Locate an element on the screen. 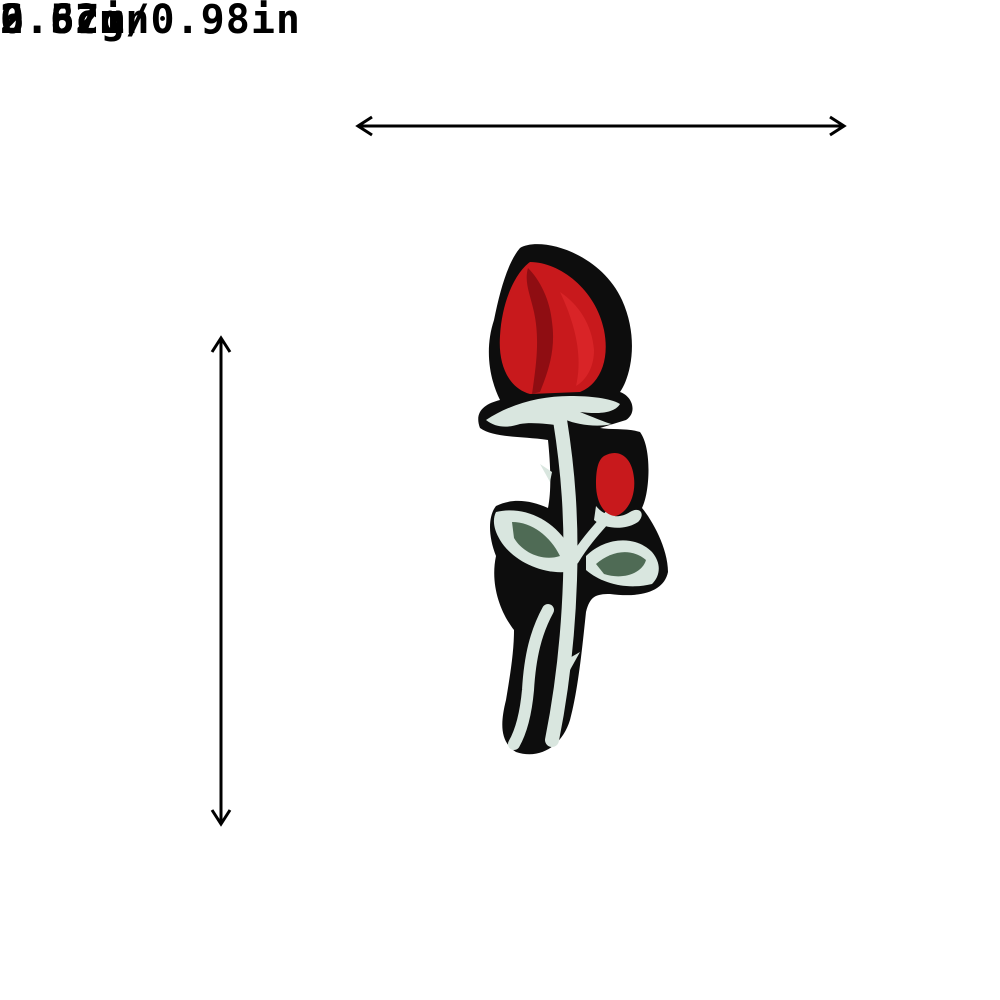 The image size is (1000, 1000). height-arrow is located at coordinates (221, 581).